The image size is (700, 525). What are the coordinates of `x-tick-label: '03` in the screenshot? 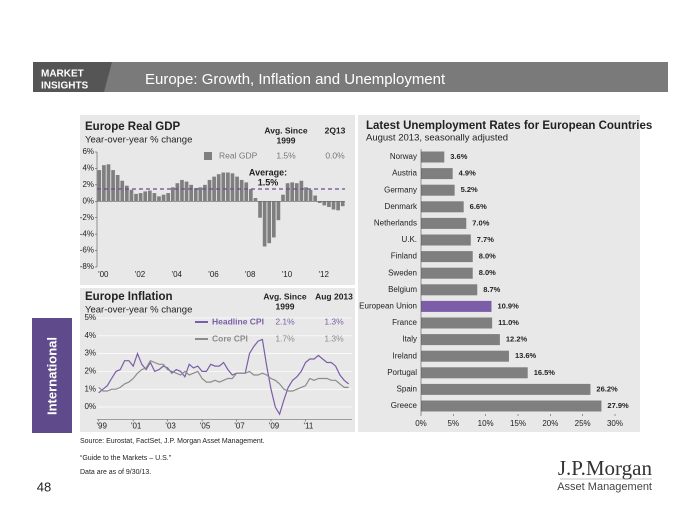 It's located at (170, 426).